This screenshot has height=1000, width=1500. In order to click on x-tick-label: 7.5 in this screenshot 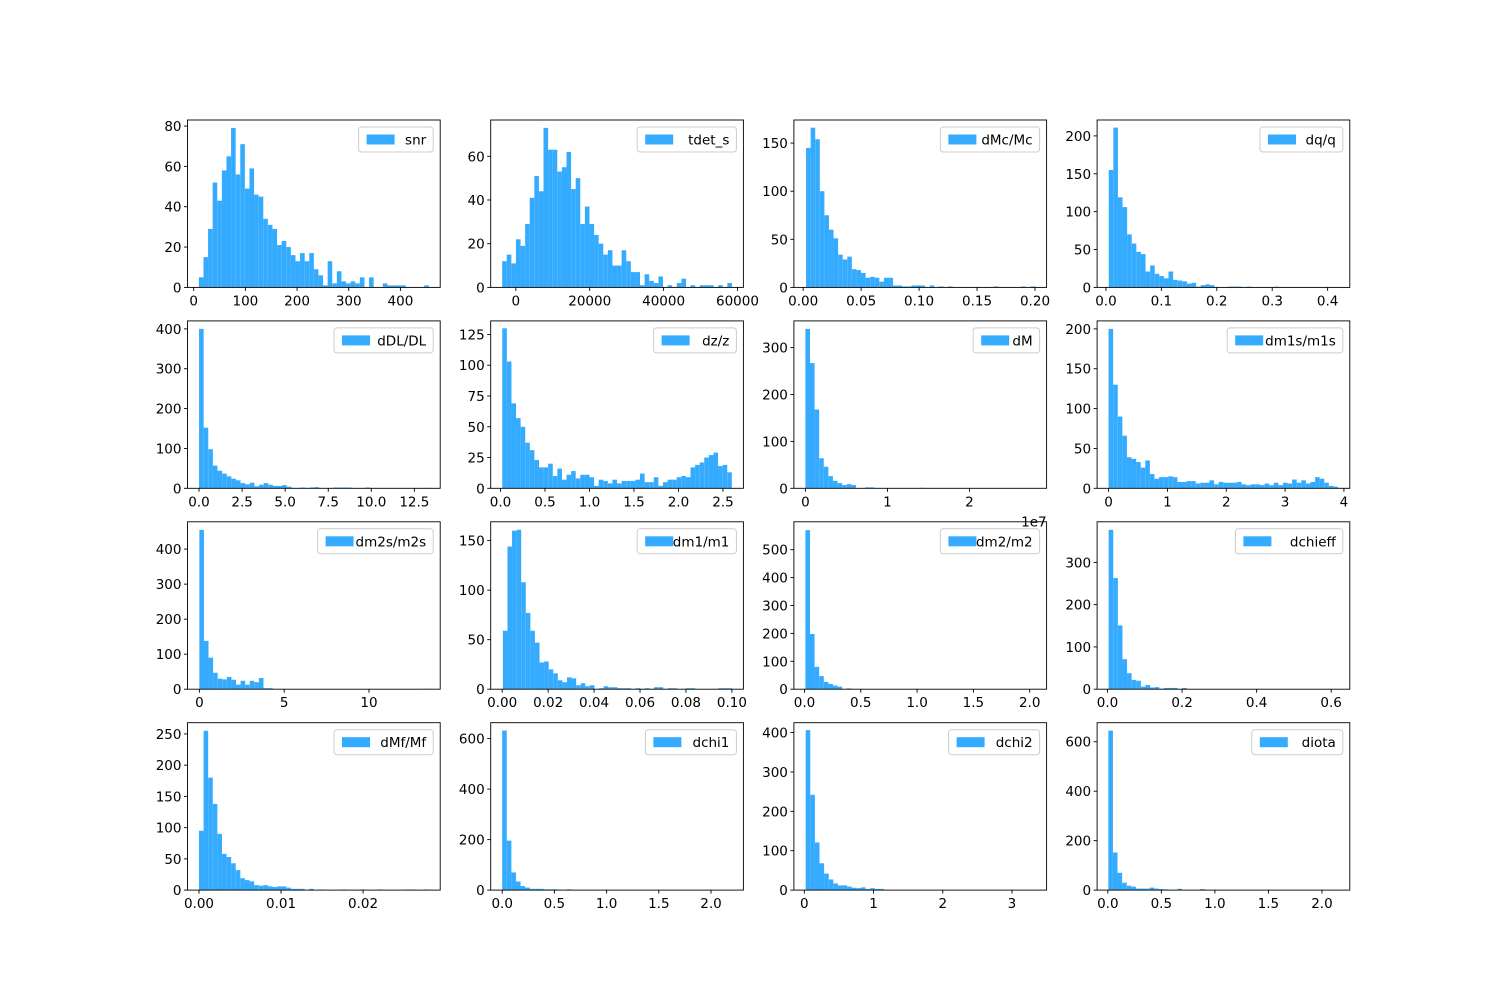, I will do `click(327, 502)`.